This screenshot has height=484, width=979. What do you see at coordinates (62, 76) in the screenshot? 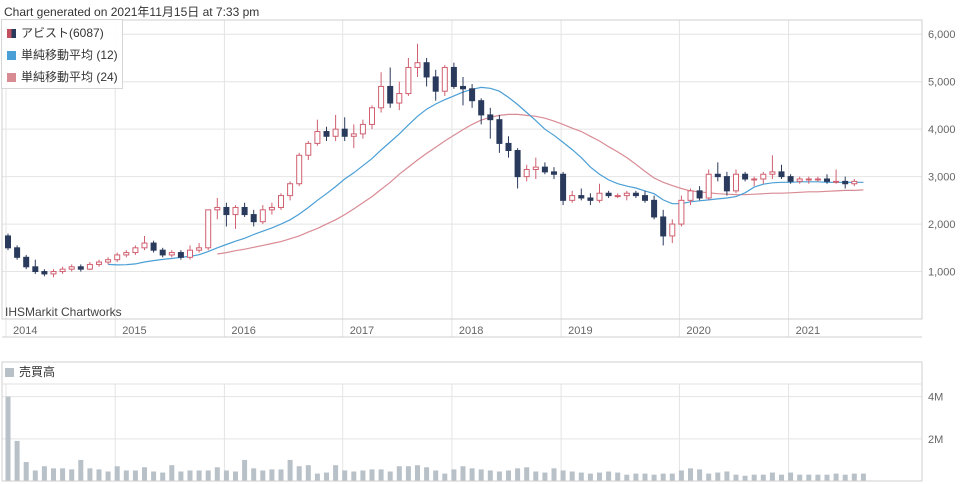
I see `legend-item-ma24: 単純移動平均 (24)` at bounding box center [62, 76].